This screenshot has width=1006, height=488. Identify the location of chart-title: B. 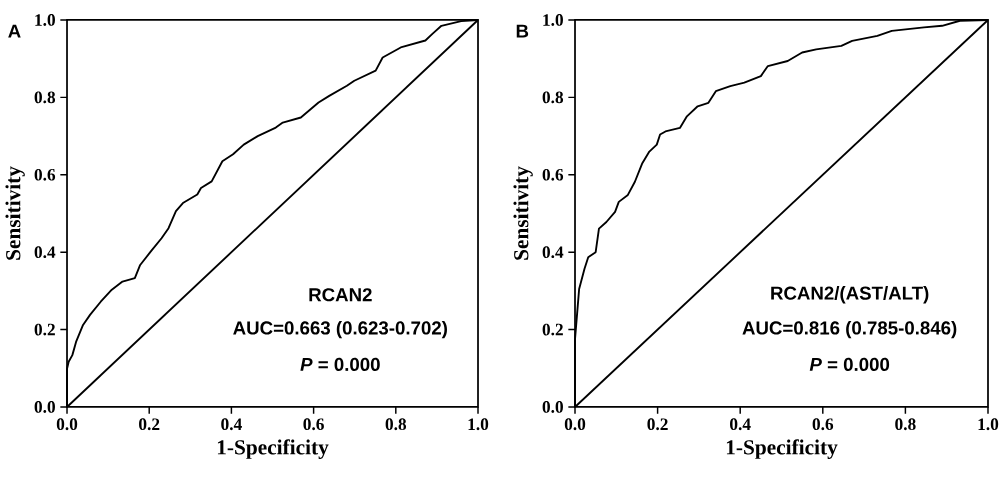
(522, 31).